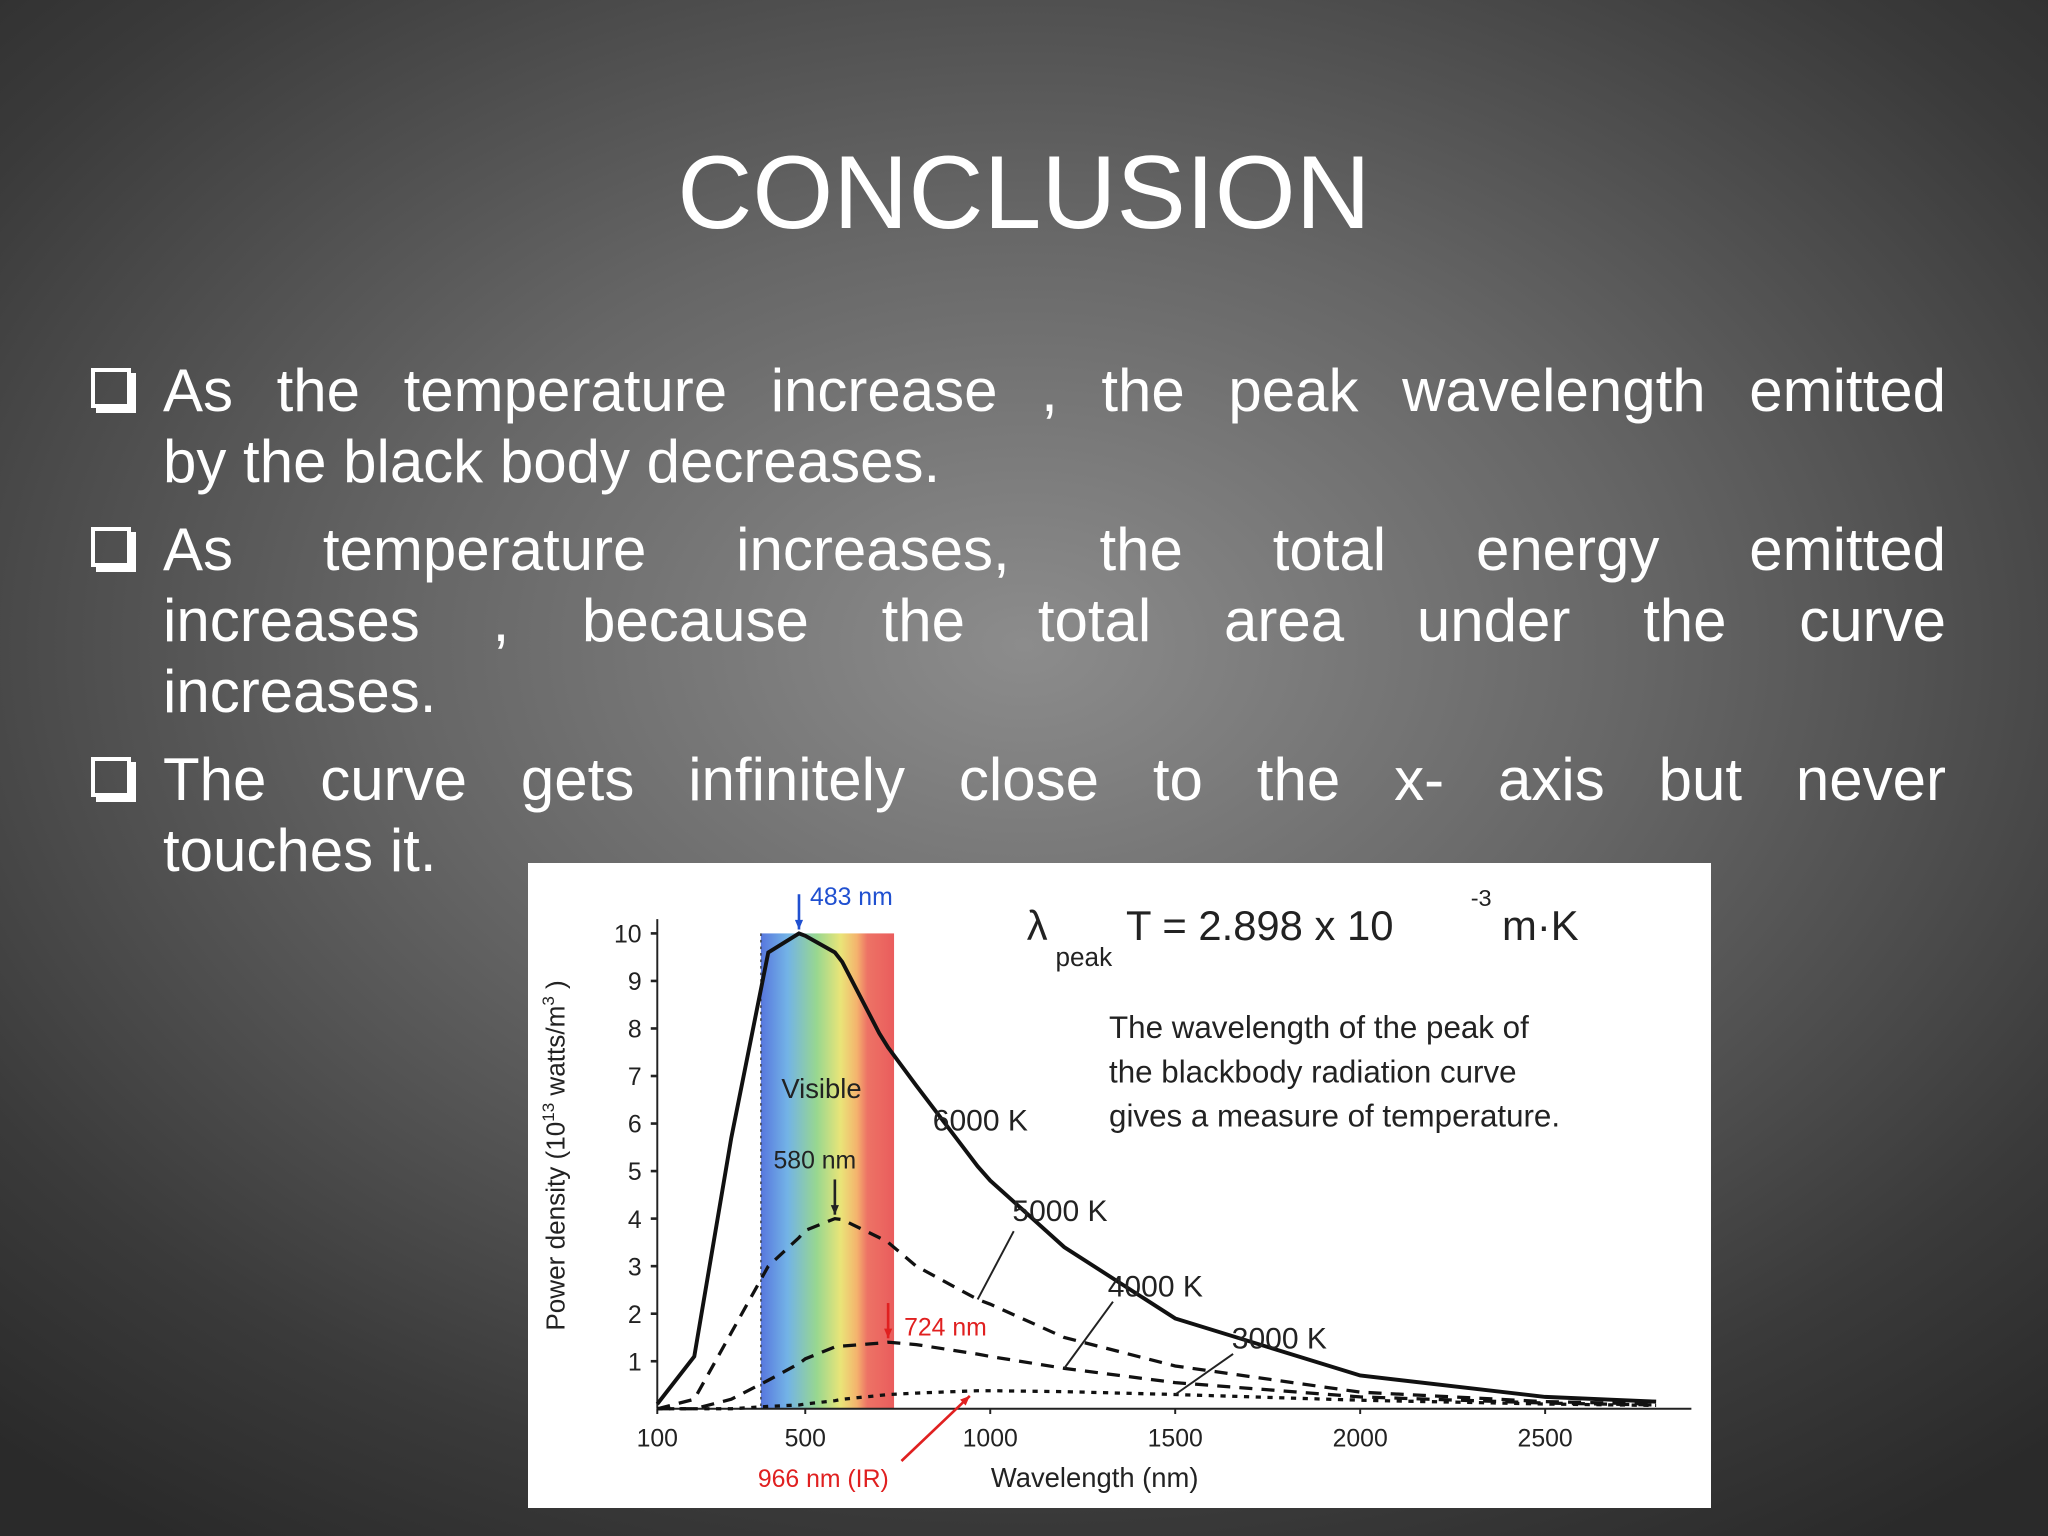  Describe the element at coordinates (635, 1172) in the screenshot. I see `y-tick-label: 5` at that location.